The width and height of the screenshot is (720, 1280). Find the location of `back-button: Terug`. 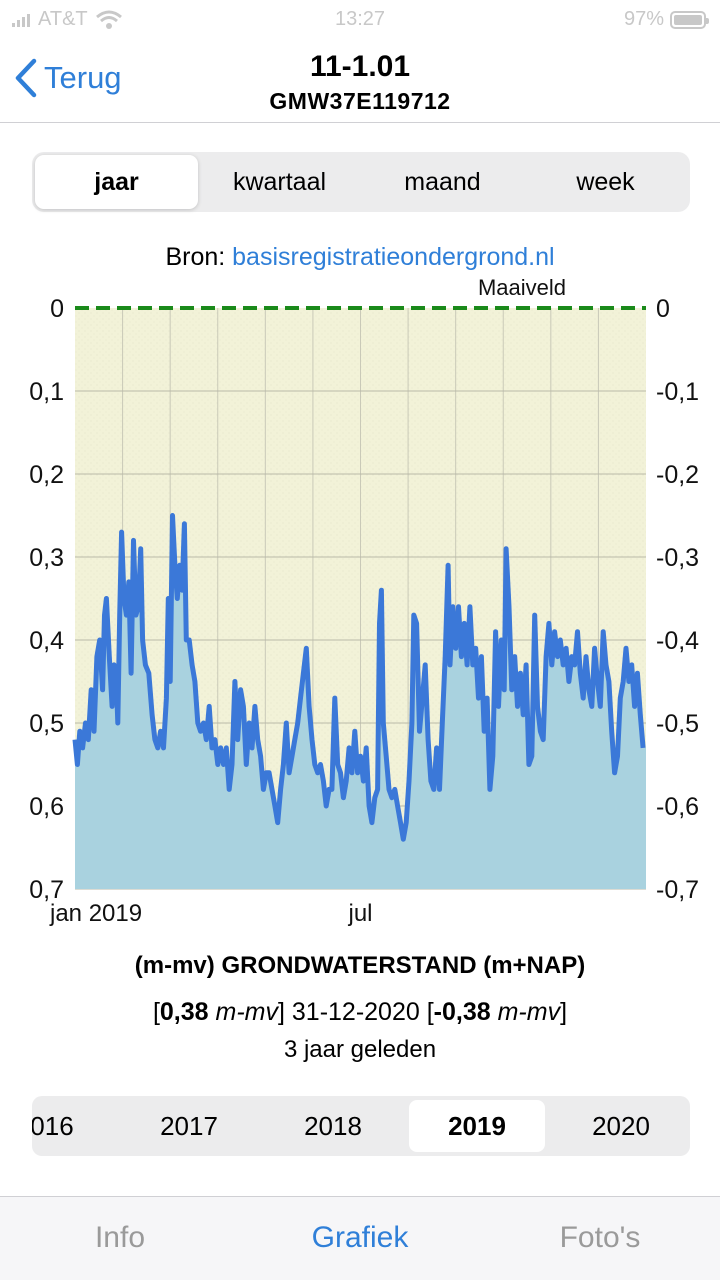

back-button: Terug is located at coordinates (68, 78).